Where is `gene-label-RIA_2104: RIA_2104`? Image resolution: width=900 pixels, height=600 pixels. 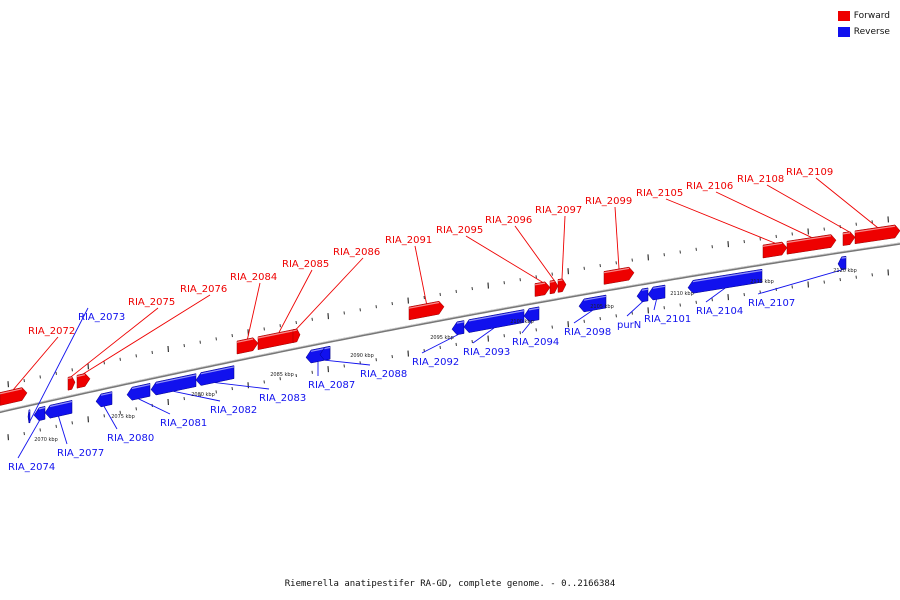 gene-label-RIA_2104: RIA_2104 is located at coordinates (719, 311).